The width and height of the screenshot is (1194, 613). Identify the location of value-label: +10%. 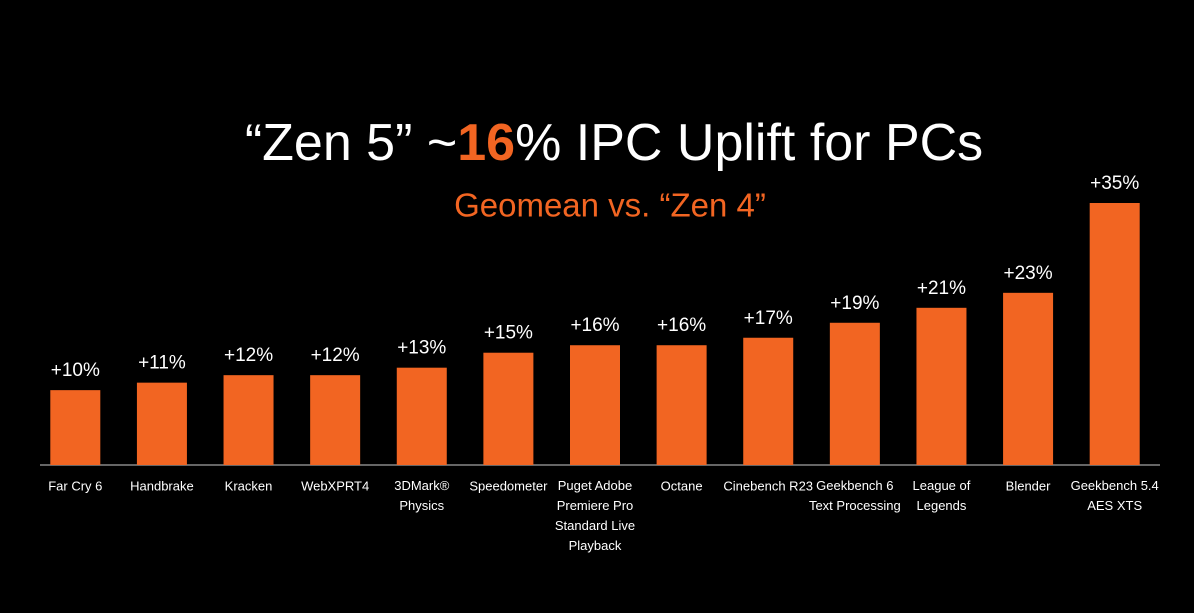
(75, 370).